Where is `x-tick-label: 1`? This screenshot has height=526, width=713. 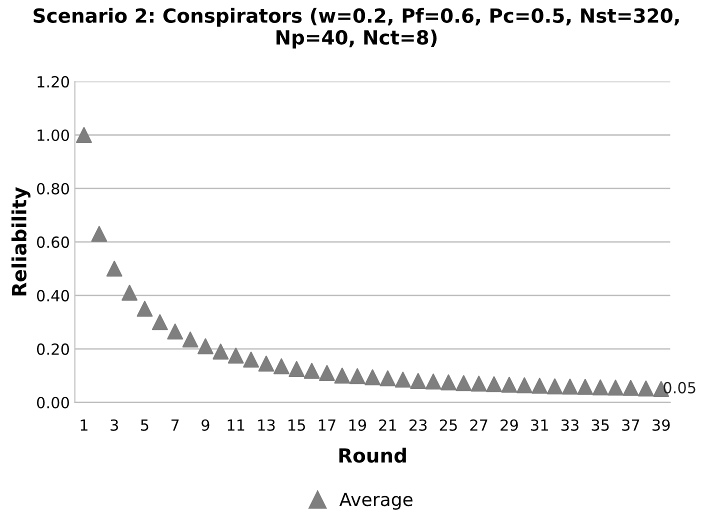 x-tick-label: 1 is located at coordinates (84, 425).